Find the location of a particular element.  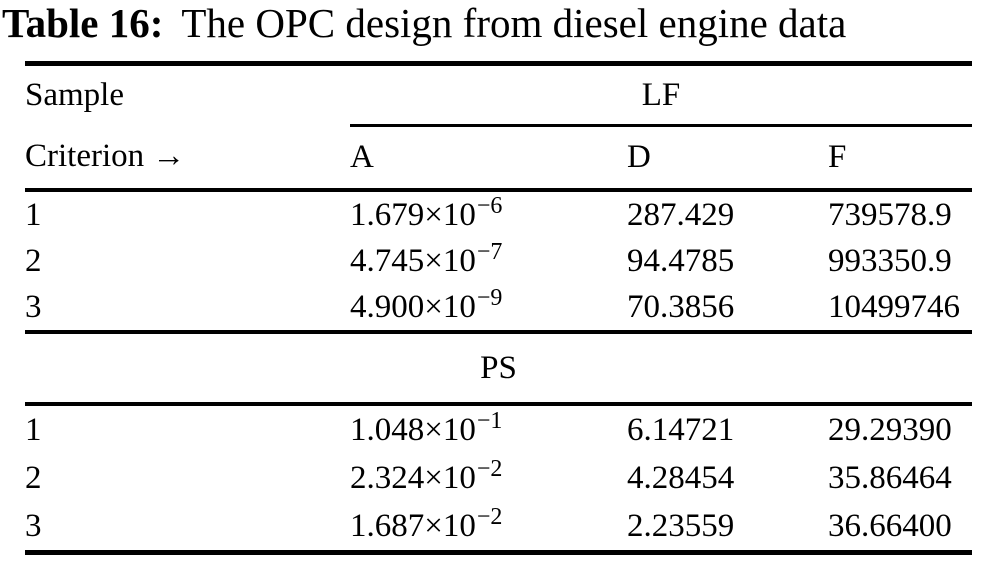

a-value-base: 4.900×10 is located at coordinates (413, 306).